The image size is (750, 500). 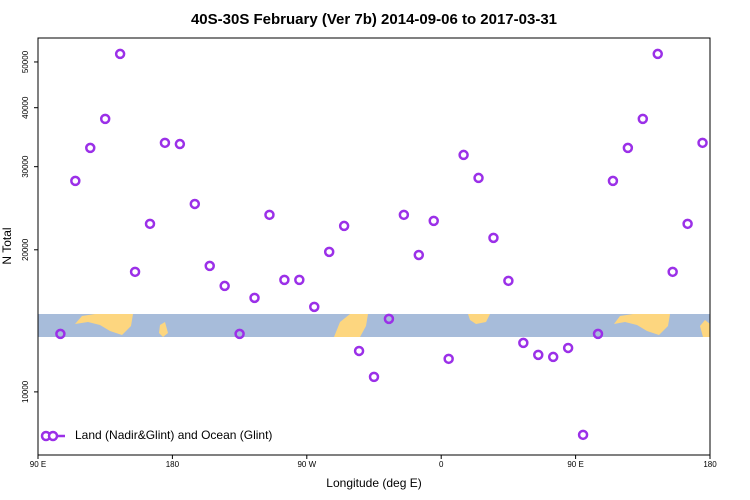 I want to click on x-tick-label: 0, so click(x=441, y=464).